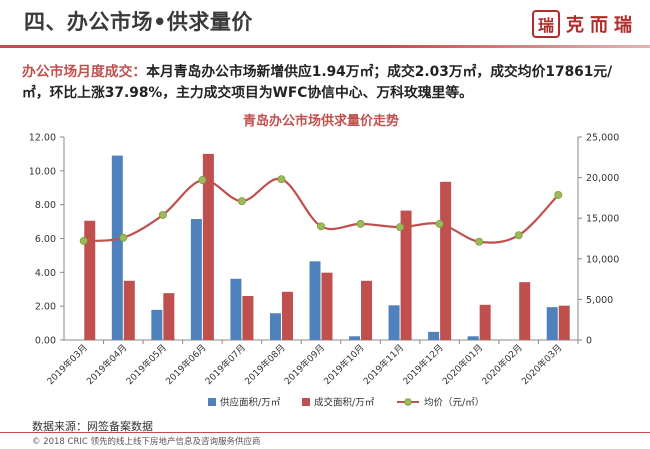  What do you see at coordinates (408, 402) in the screenshot?
I see `legend-price-marker` at bounding box center [408, 402].